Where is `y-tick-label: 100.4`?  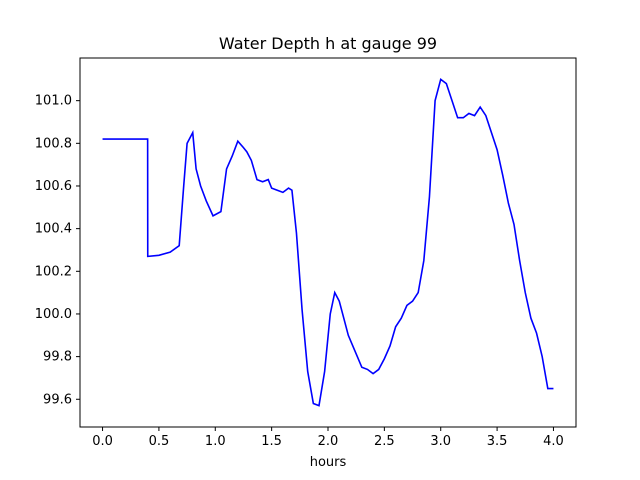 y-tick-label: 100.4 is located at coordinates (53, 229).